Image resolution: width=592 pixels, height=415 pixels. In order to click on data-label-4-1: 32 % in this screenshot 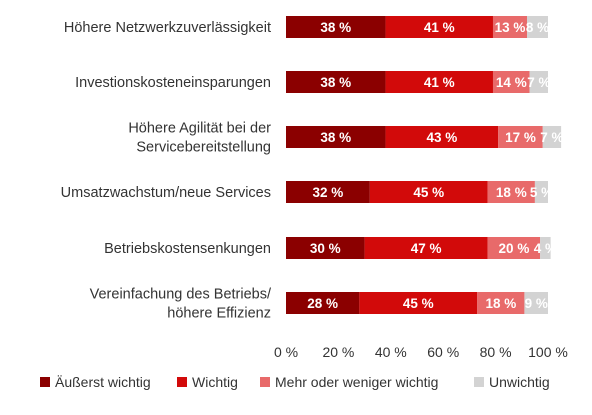, I will do `click(328, 192)`.